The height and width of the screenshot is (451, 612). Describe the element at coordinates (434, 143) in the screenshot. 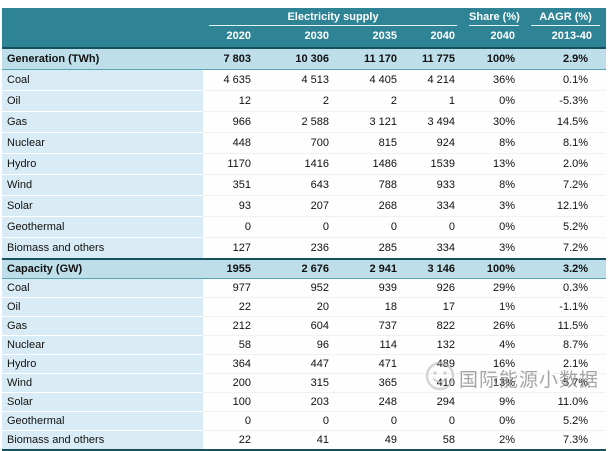

I see `cell-2040: 924` at that location.